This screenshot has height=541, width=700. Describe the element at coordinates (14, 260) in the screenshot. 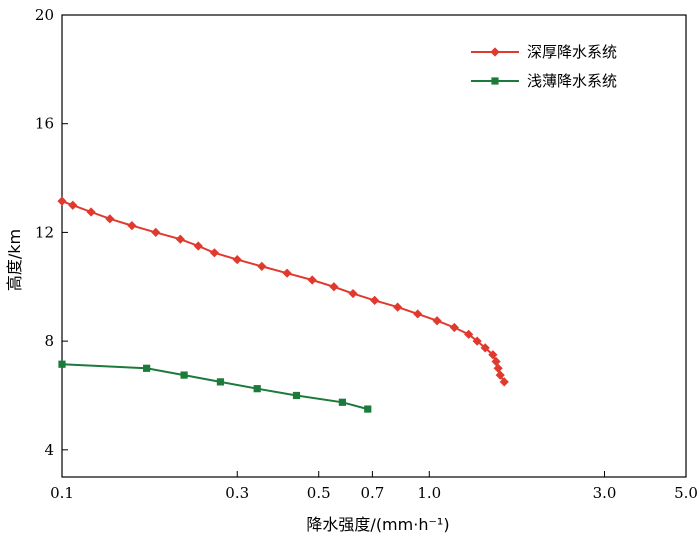

I see `y-axis-title: 高度/km` at that location.